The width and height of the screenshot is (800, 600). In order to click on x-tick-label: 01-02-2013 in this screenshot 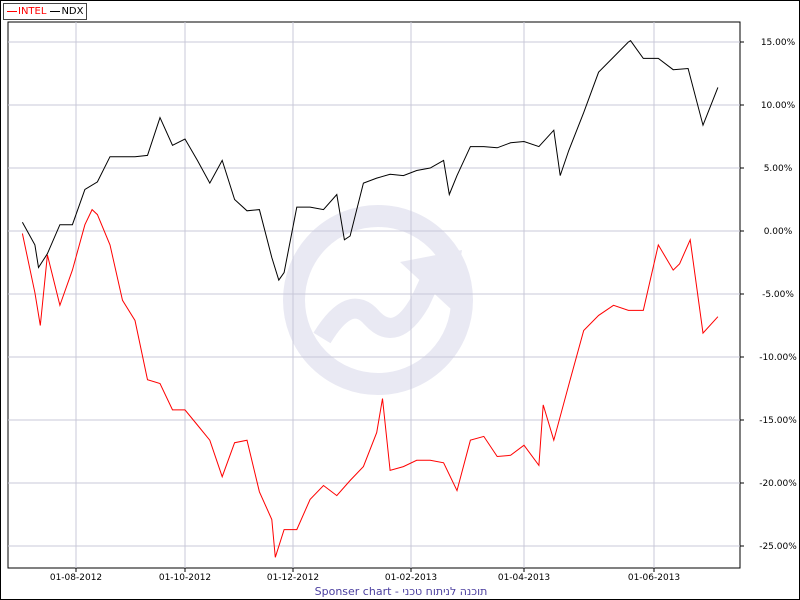, I will do `click(411, 578)`.